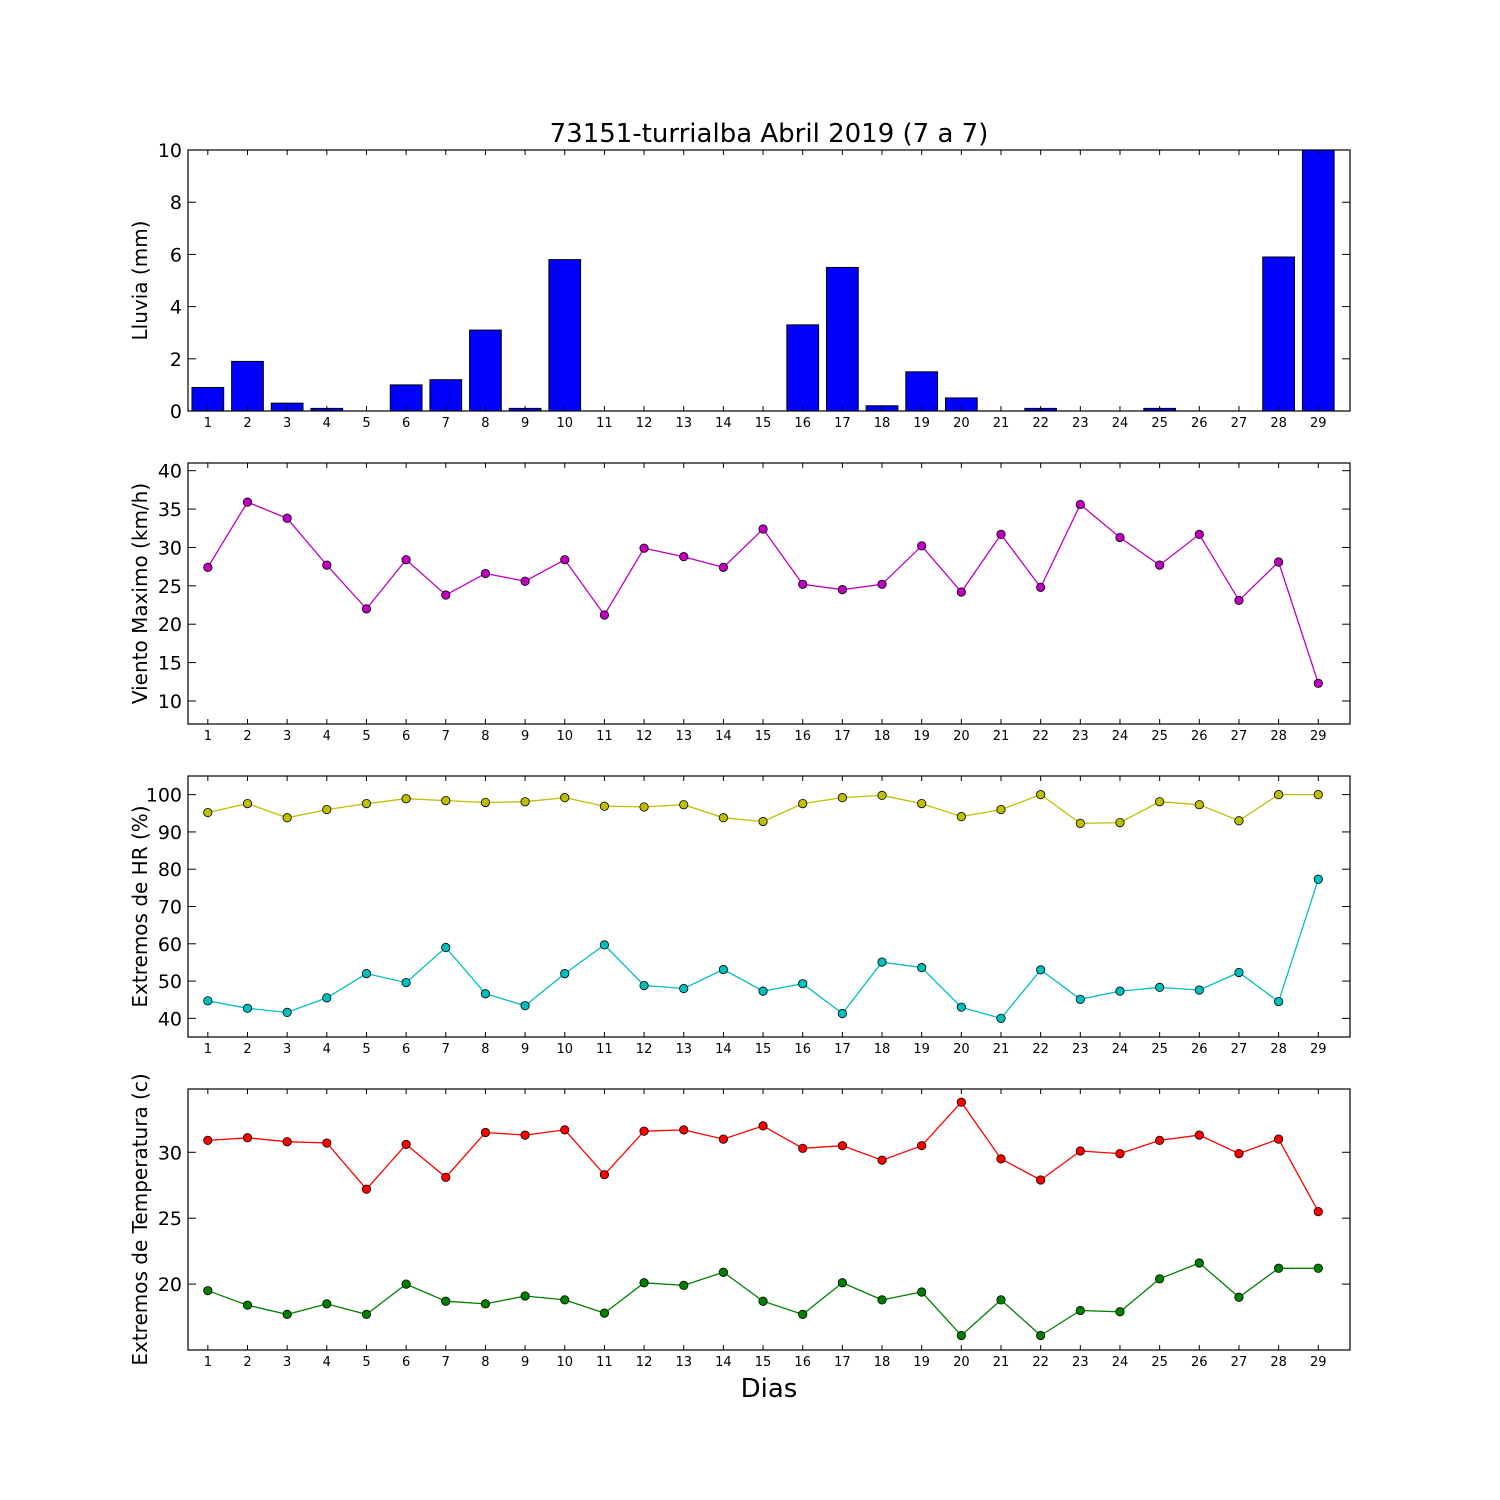  I want to click on temperature-y-axis-label: Extremos de Temperatura (c), so click(140, 1219).